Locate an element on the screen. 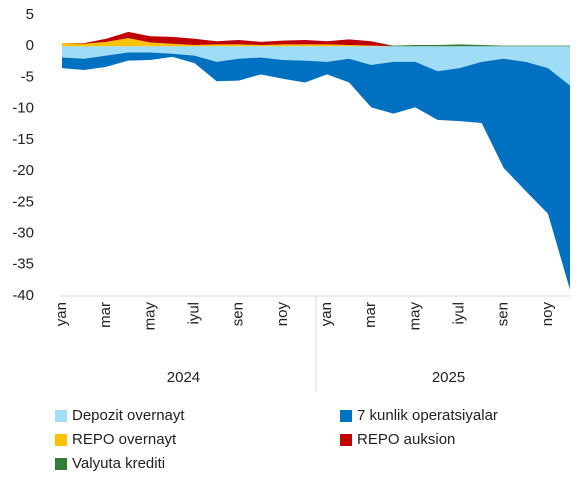  y-tick-label: -35 is located at coordinates (23, 264).